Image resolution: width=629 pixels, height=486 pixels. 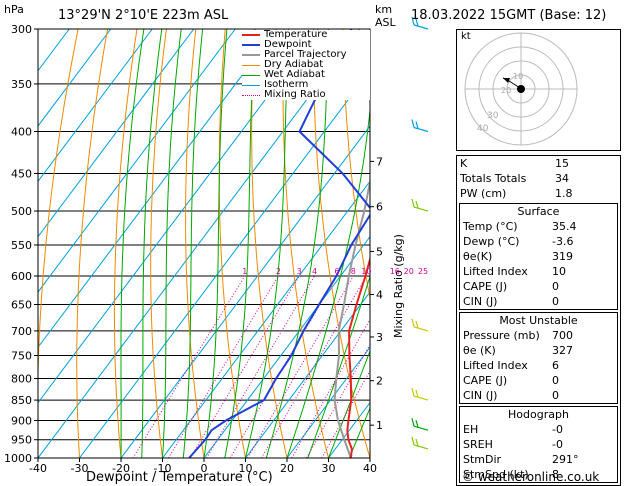 I want to click on hodograph-title: Hodograph, so click(x=538, y=414).